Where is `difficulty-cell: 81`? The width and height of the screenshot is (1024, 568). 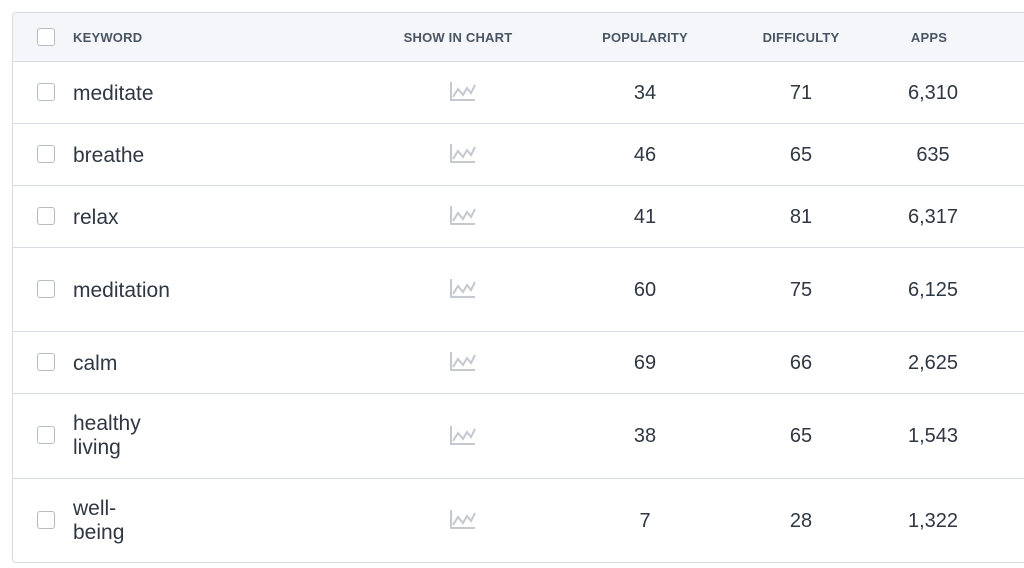
difficulty-cell: 81 is located at coordinates (801, 217).